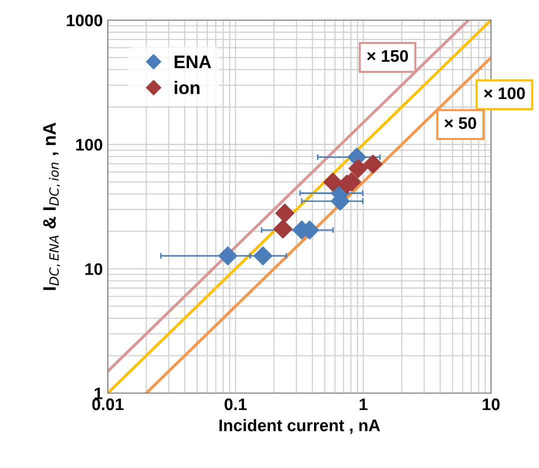 This screenshot has height=468, width=539. I want to click on y-tick-label: 100, so click(89, 144).